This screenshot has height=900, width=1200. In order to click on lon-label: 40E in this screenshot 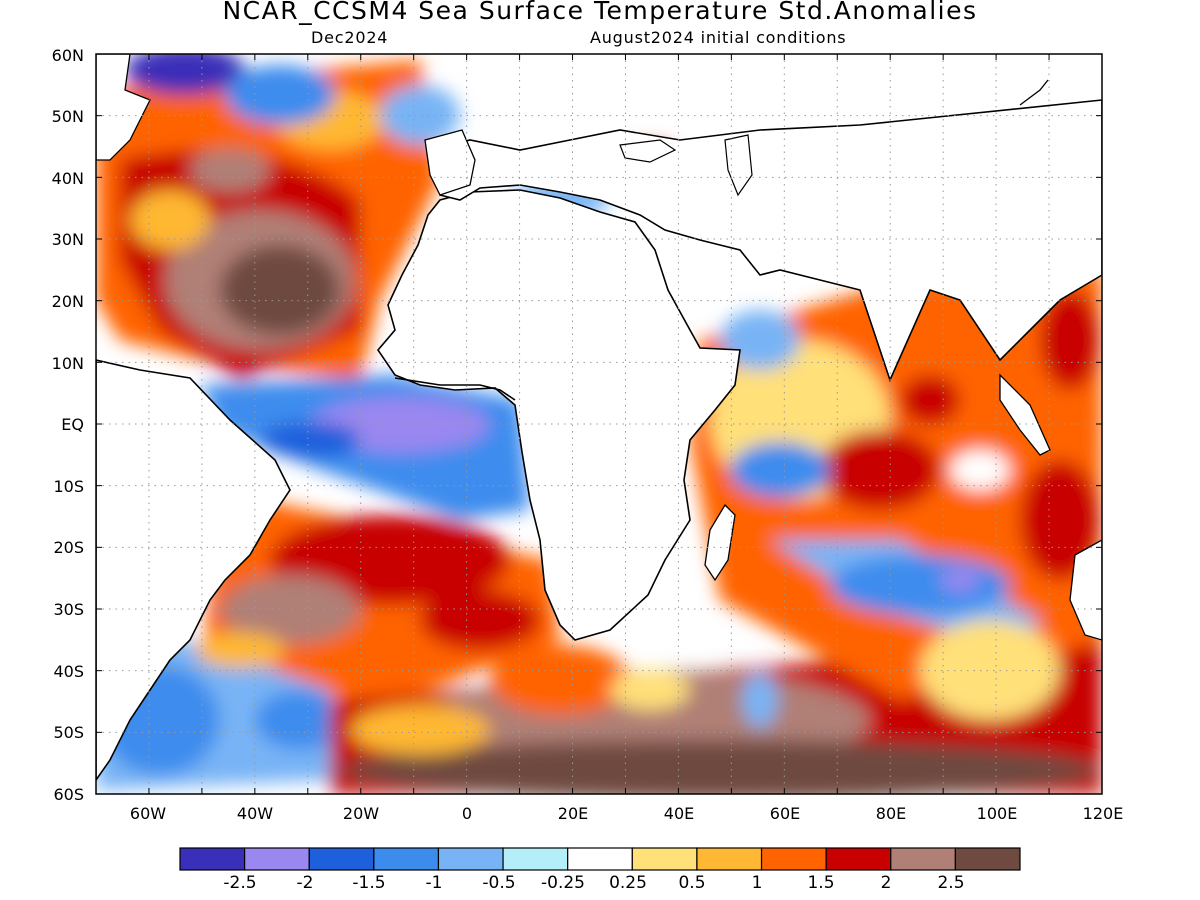, I will do `click(679, 813)`.